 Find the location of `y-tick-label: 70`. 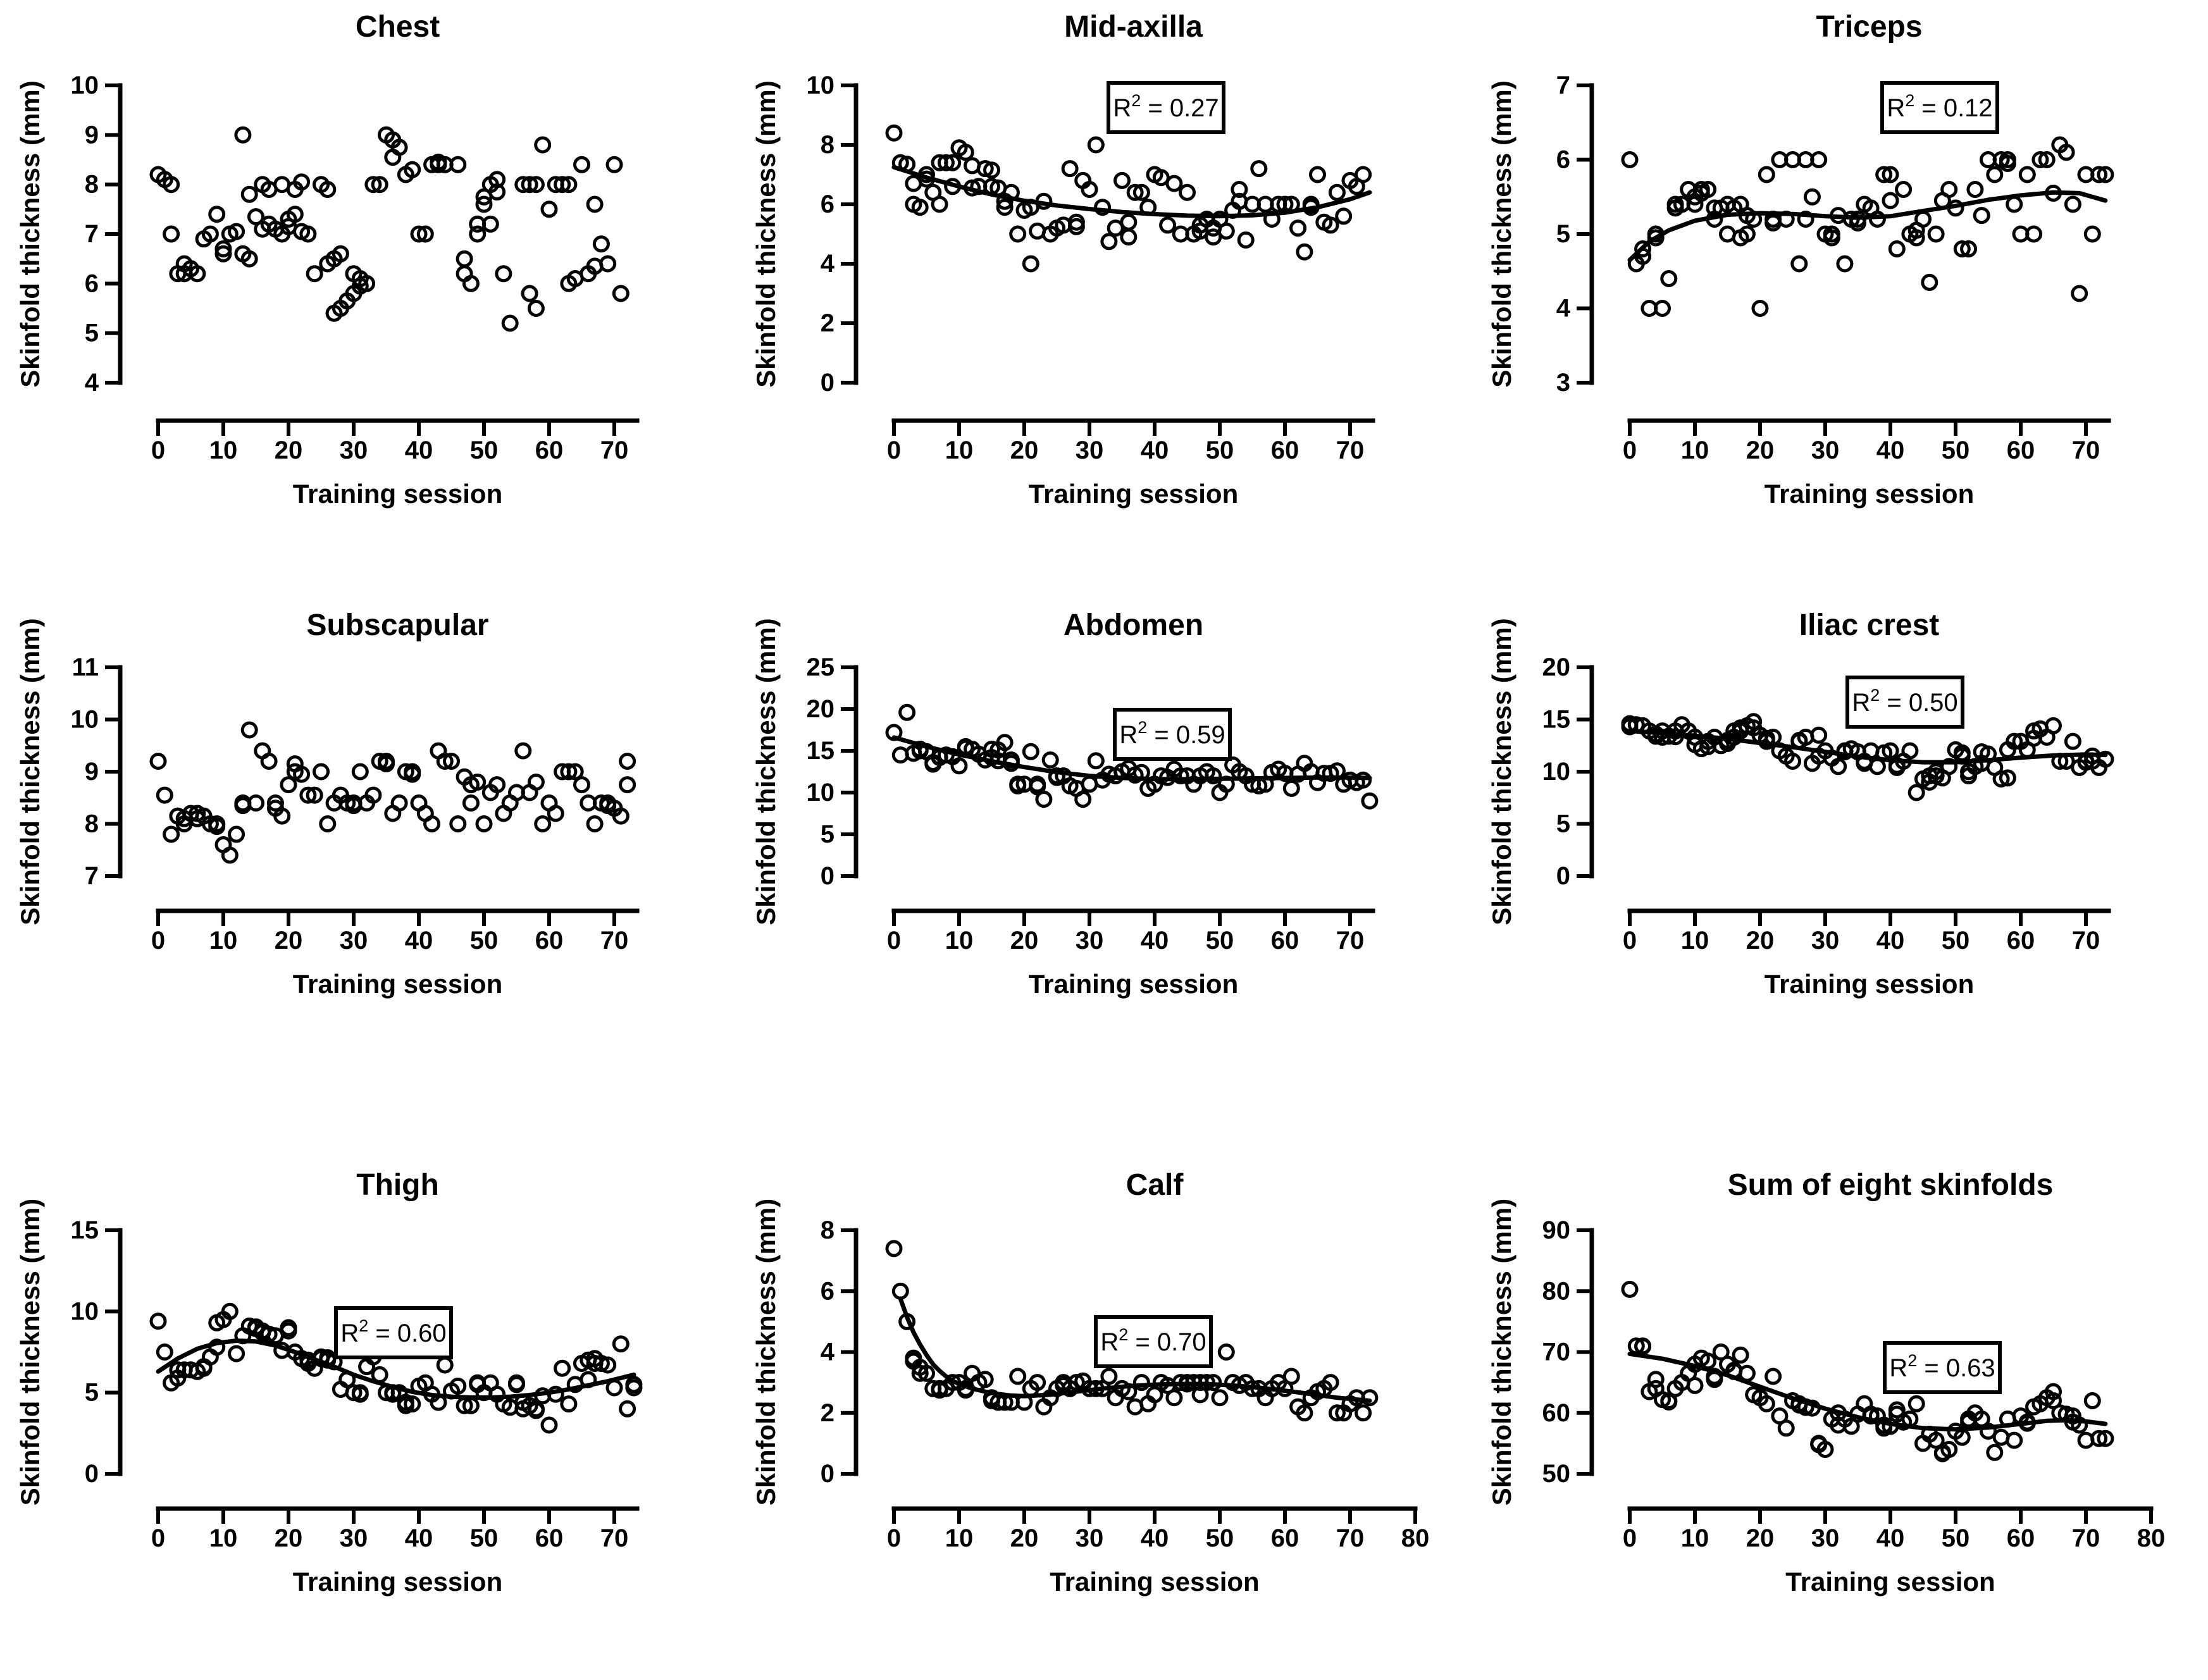

y-tick-label: 70 is located at coordinates (1556, 1352).